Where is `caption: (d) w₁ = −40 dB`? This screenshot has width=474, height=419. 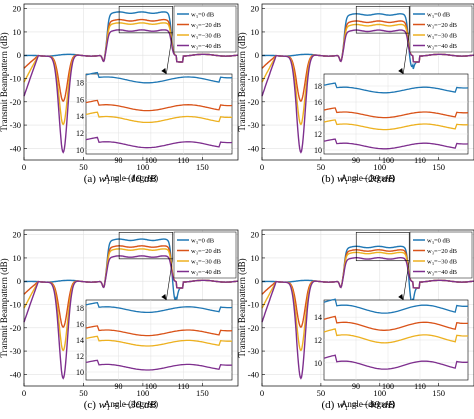 caption: (d) w₁ = −40 dB is located at coordinates (357, 405).